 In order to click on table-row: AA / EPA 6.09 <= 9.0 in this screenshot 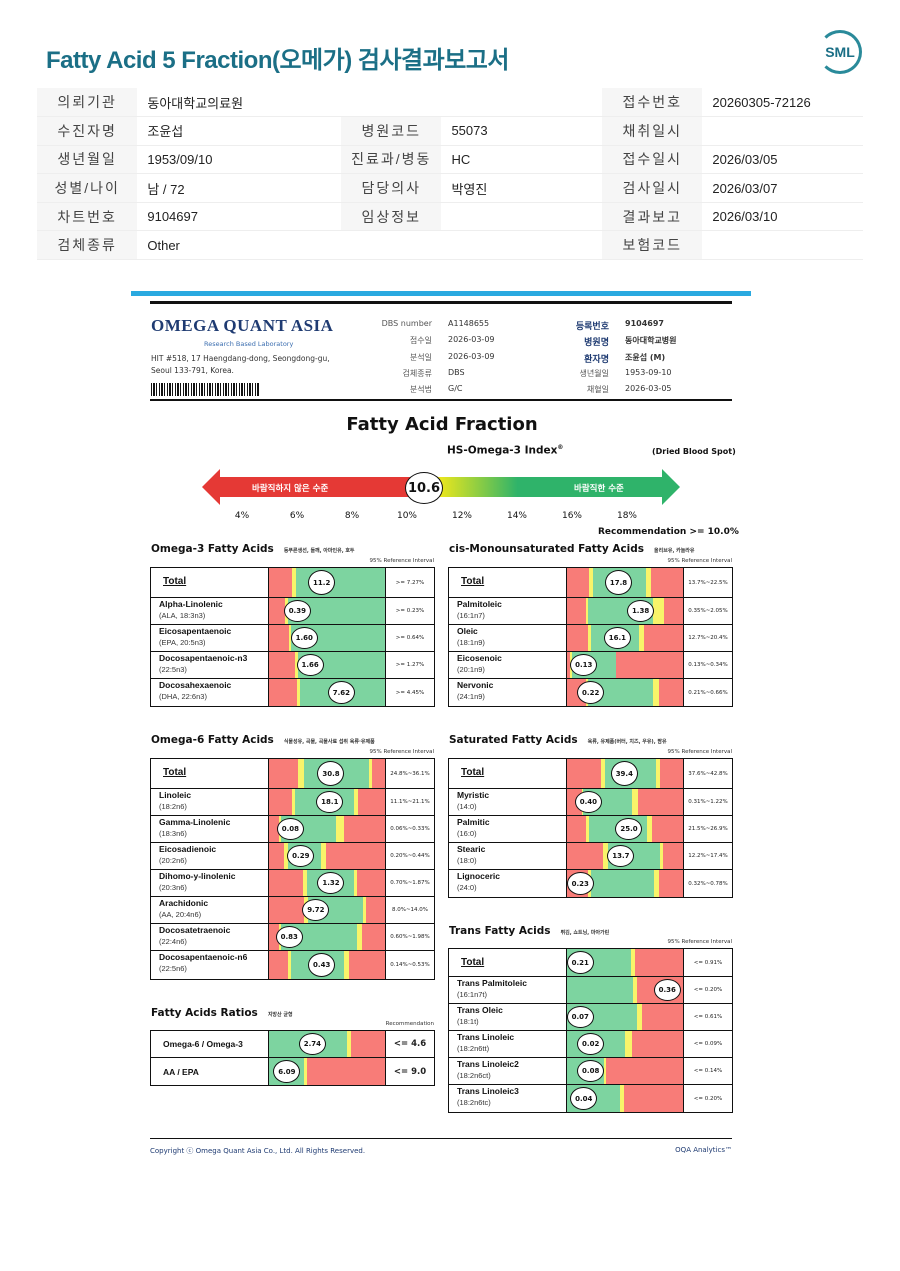, I will do `click(292, 1071)`.